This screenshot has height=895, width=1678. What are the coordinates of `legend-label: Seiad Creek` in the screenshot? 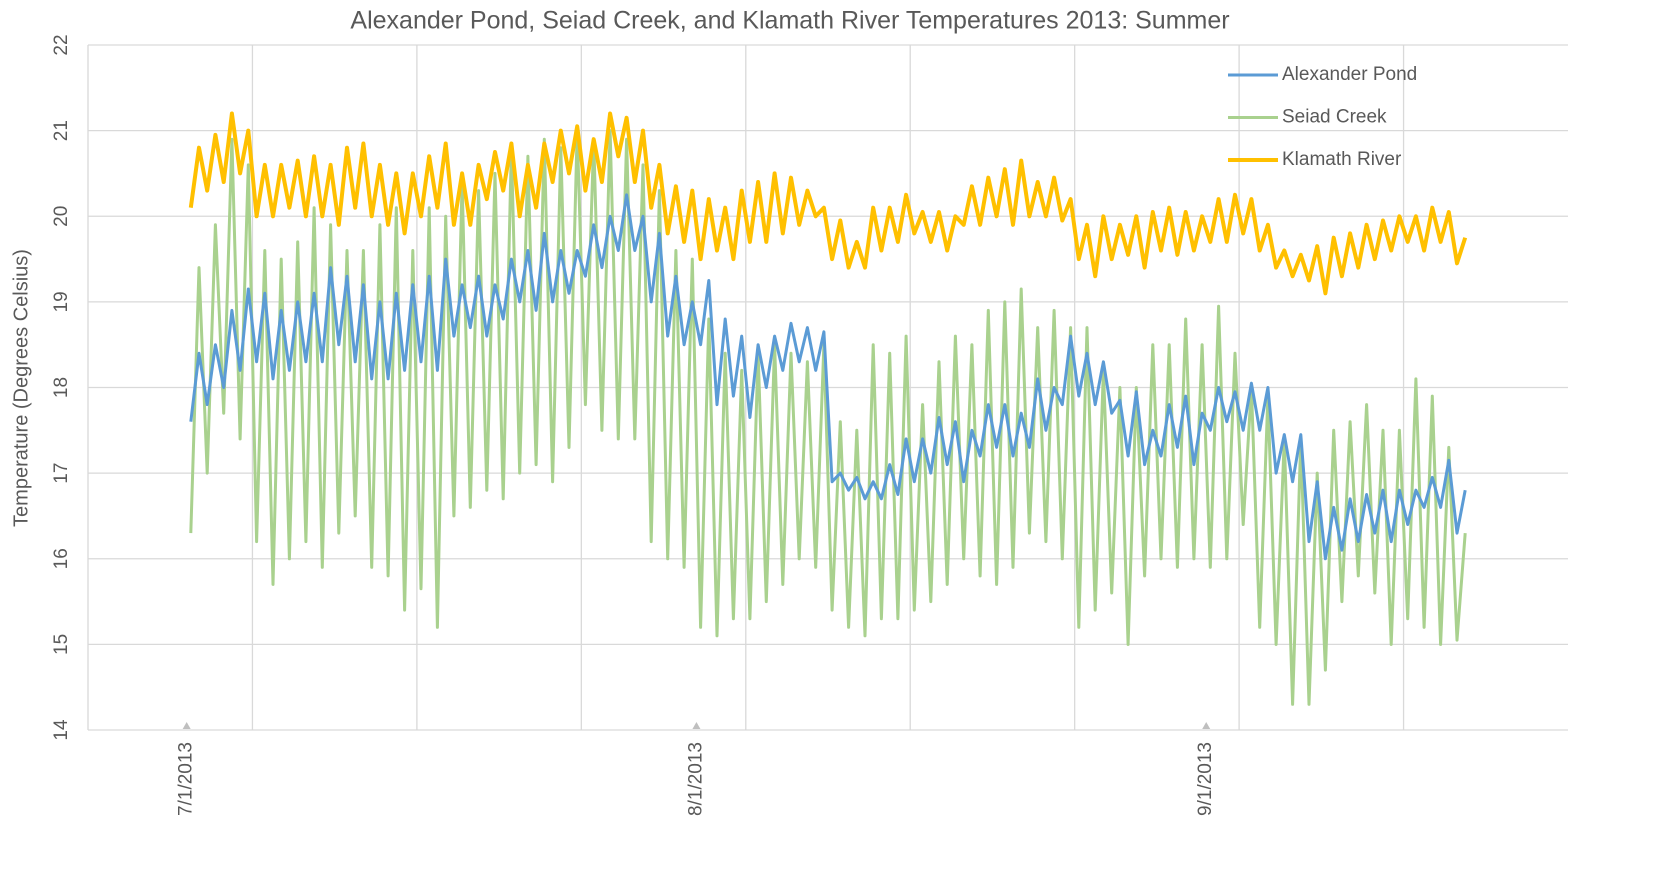 It's located at (1334, 117).